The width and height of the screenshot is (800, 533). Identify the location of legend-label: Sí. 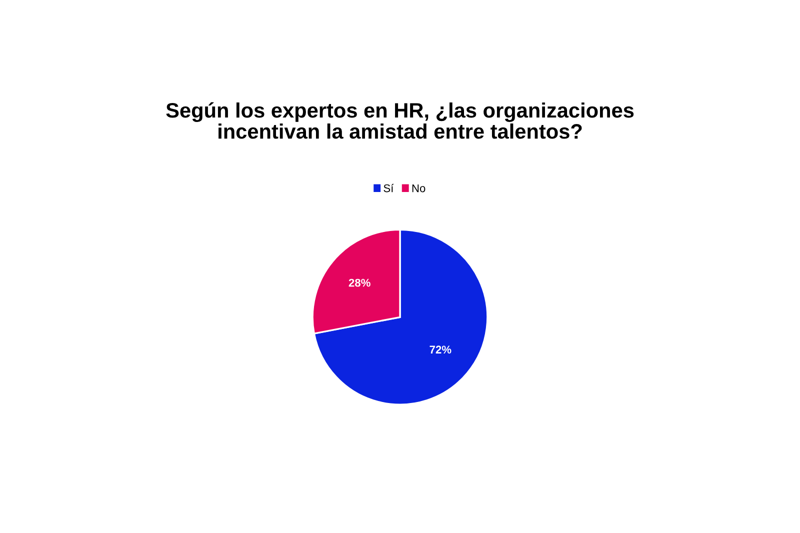
(389, 188).